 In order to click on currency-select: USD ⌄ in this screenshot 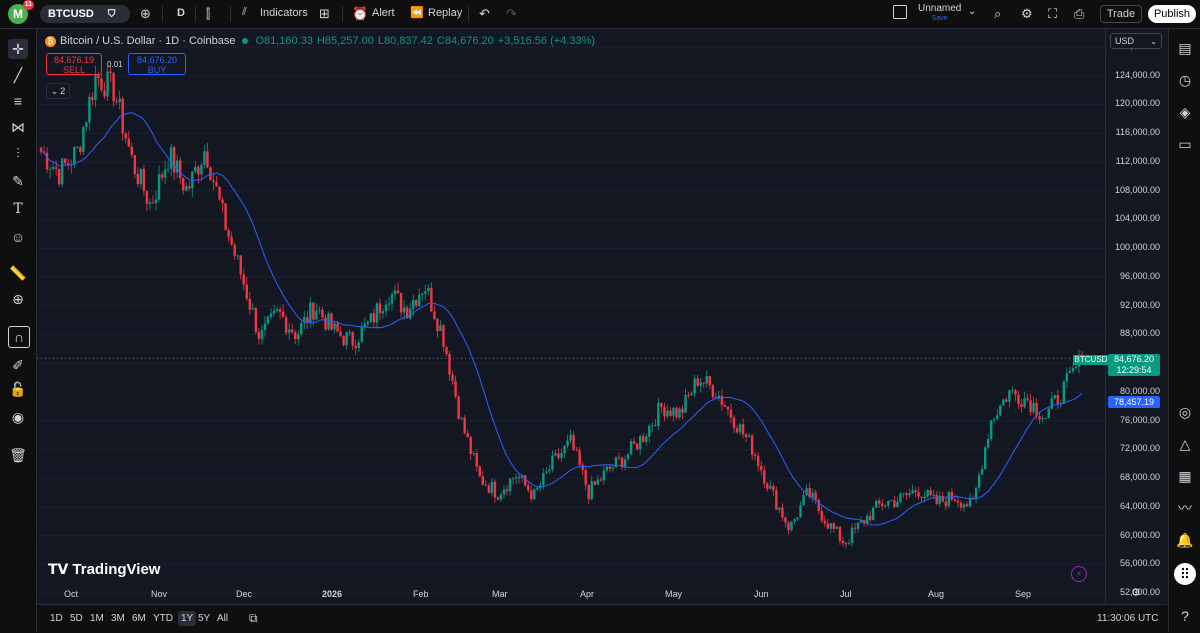, I will do `click(1136, 41)`.